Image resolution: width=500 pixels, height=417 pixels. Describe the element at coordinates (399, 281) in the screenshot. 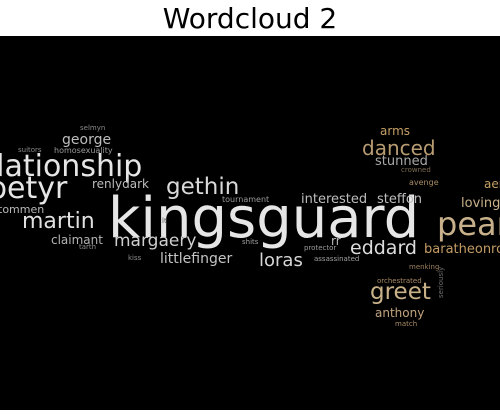

I see `word-orchestrated: orchestrated` at that location.